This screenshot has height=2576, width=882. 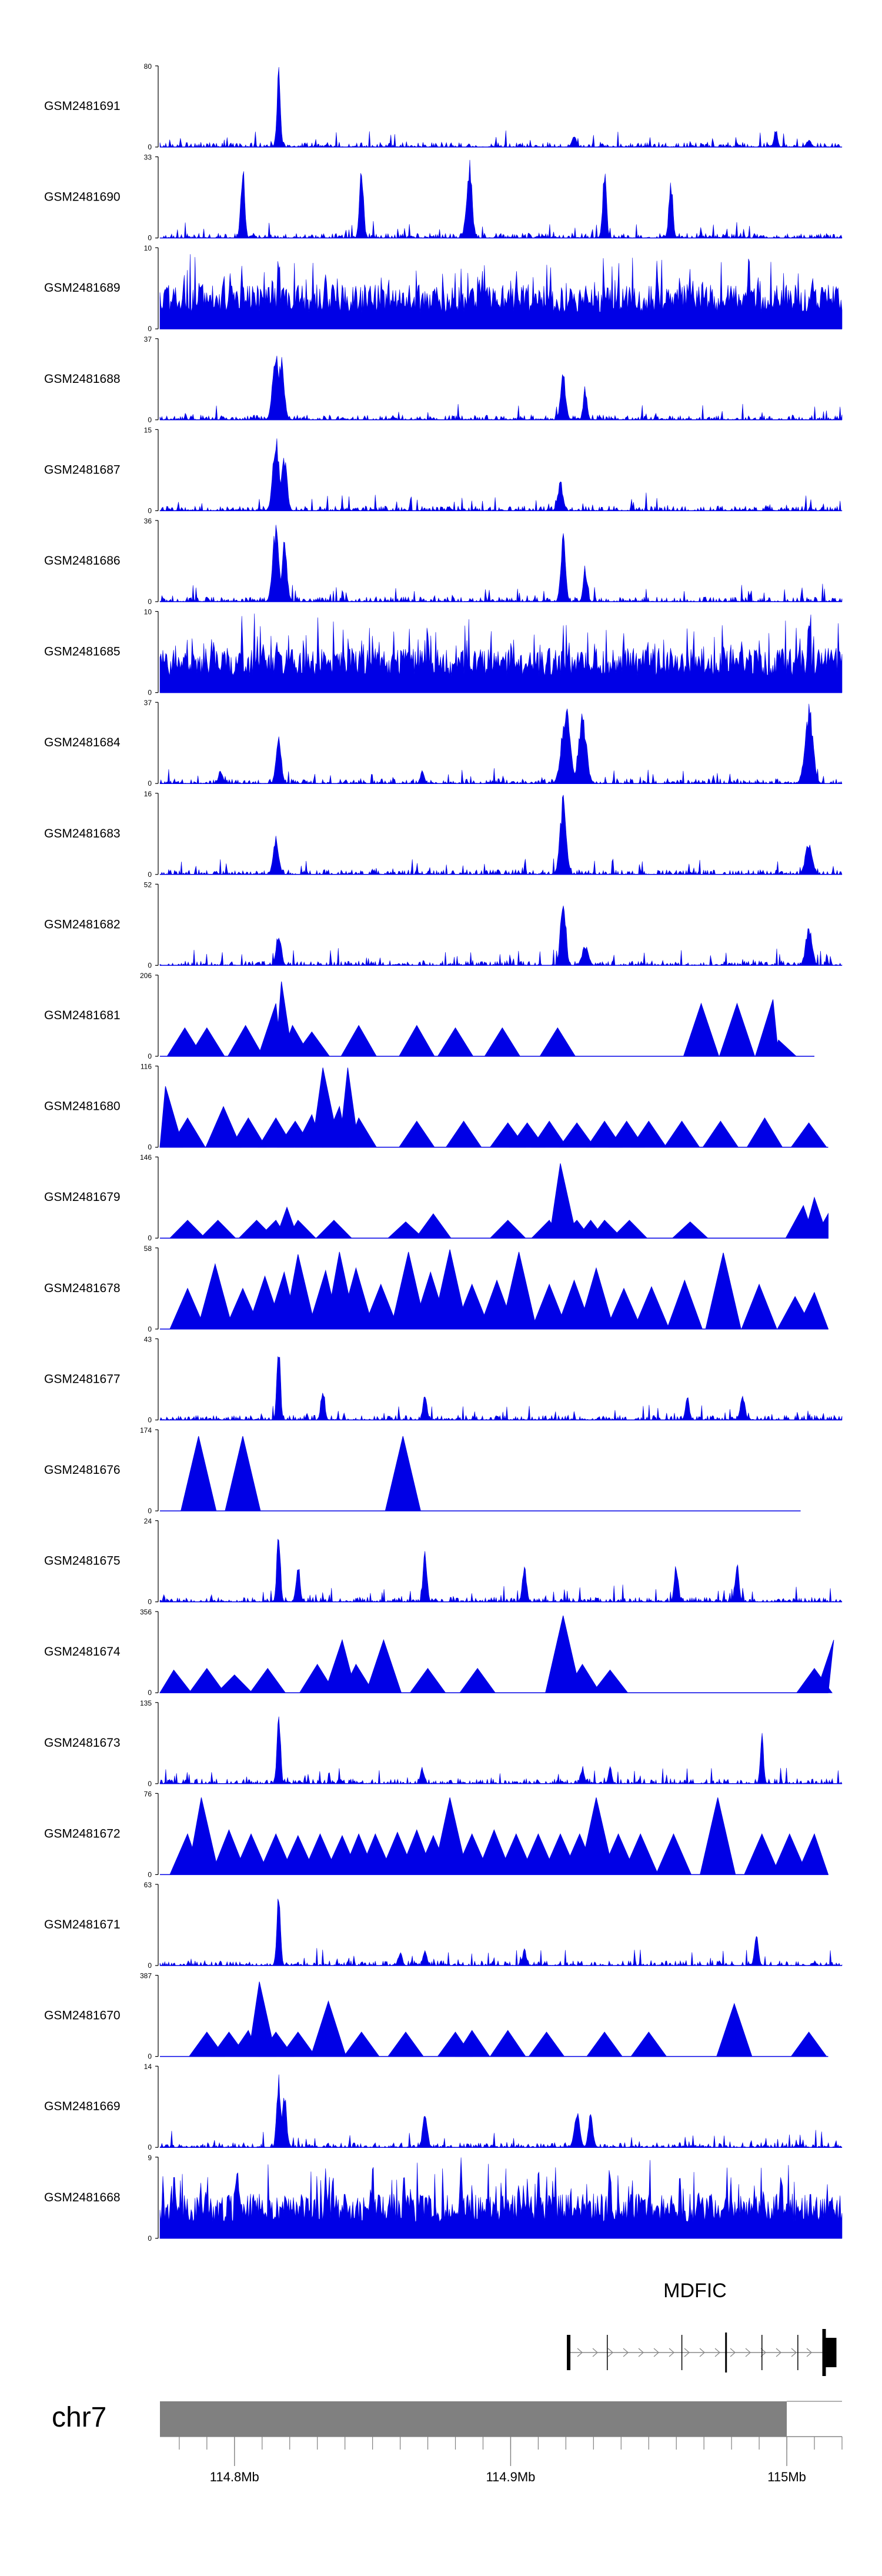 What do you see at coordinates (82, 1743) in the screenshot?
I see `track-label: GSM2481673` at bounding box center [82, 1743].